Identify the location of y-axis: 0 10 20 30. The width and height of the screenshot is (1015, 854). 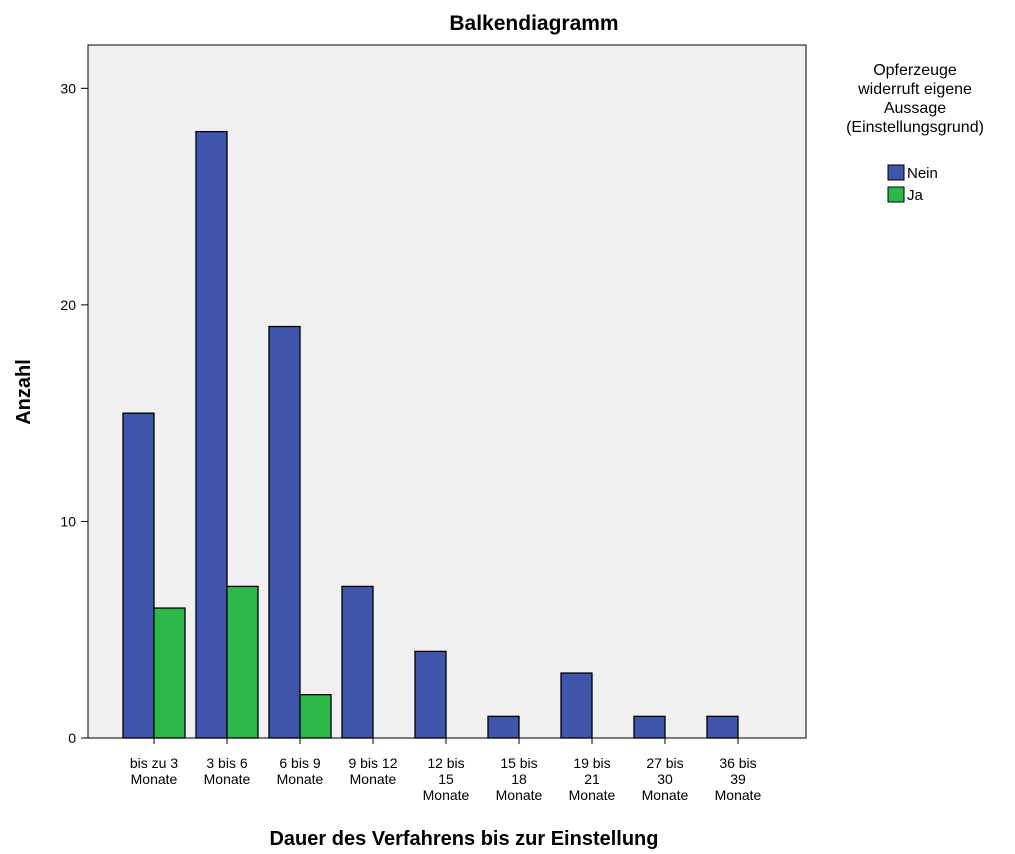
(74, 413).